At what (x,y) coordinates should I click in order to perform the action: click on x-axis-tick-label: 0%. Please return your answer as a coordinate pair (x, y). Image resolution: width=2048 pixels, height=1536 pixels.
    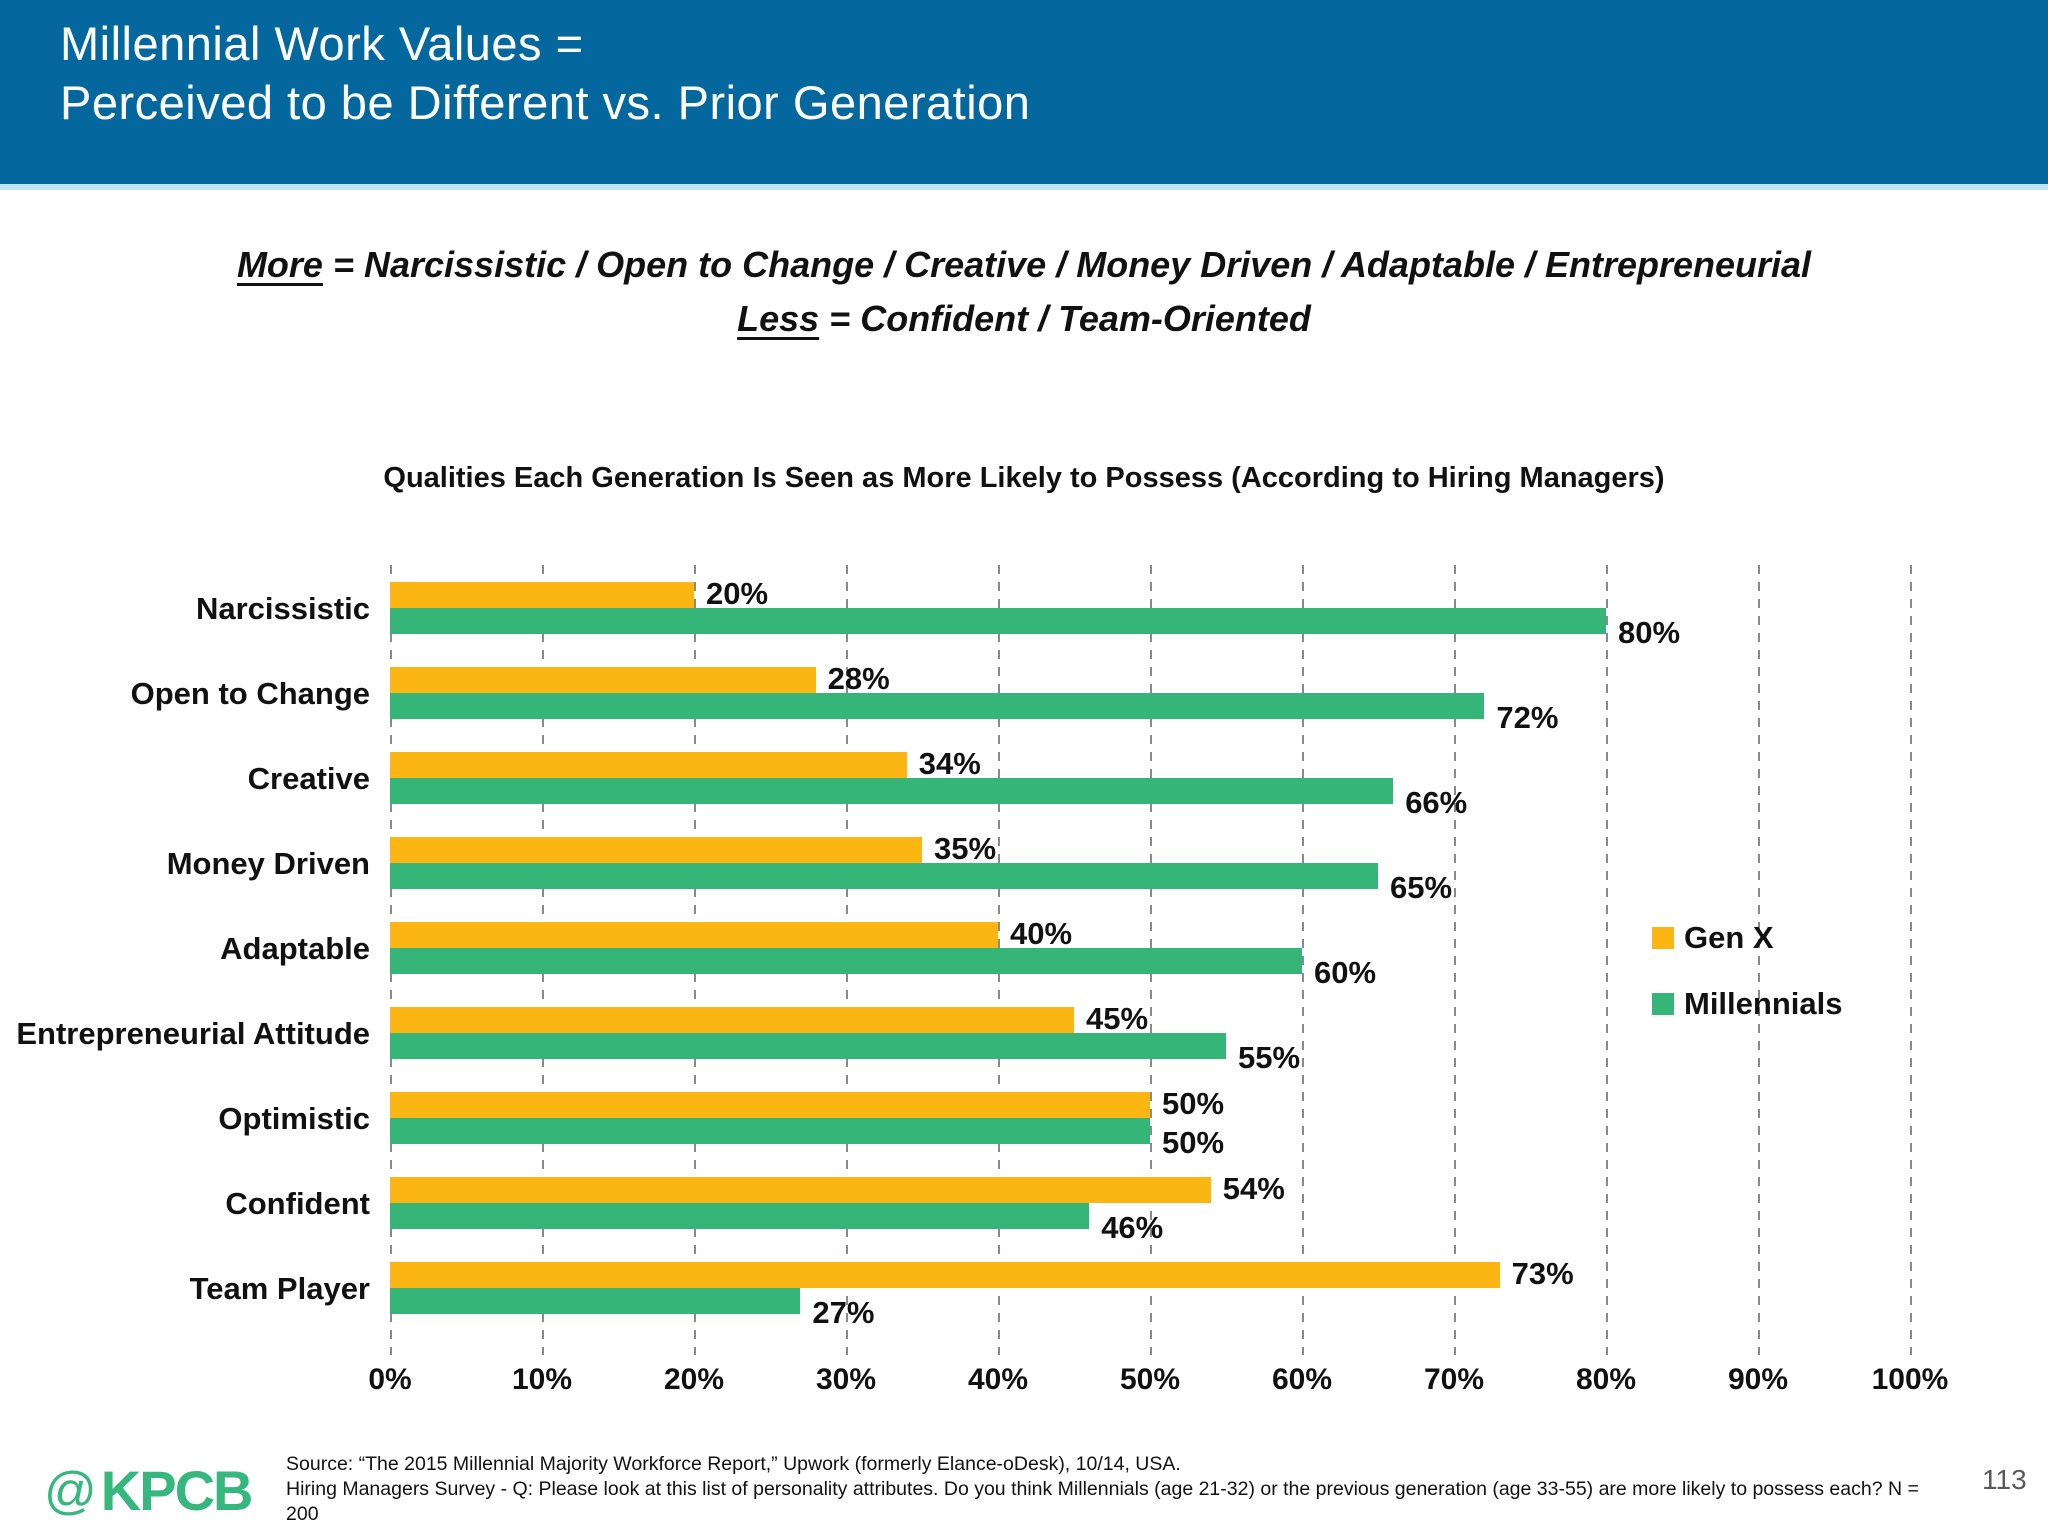
    Looking at the image, I should click on (390, 1379).